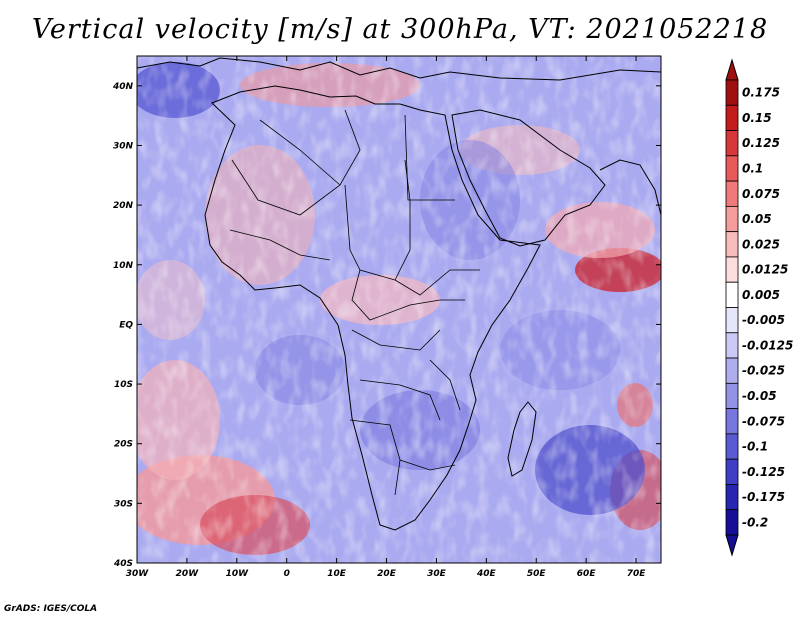  I want to click on colorbar-label: -0.05, so click(759, 396).